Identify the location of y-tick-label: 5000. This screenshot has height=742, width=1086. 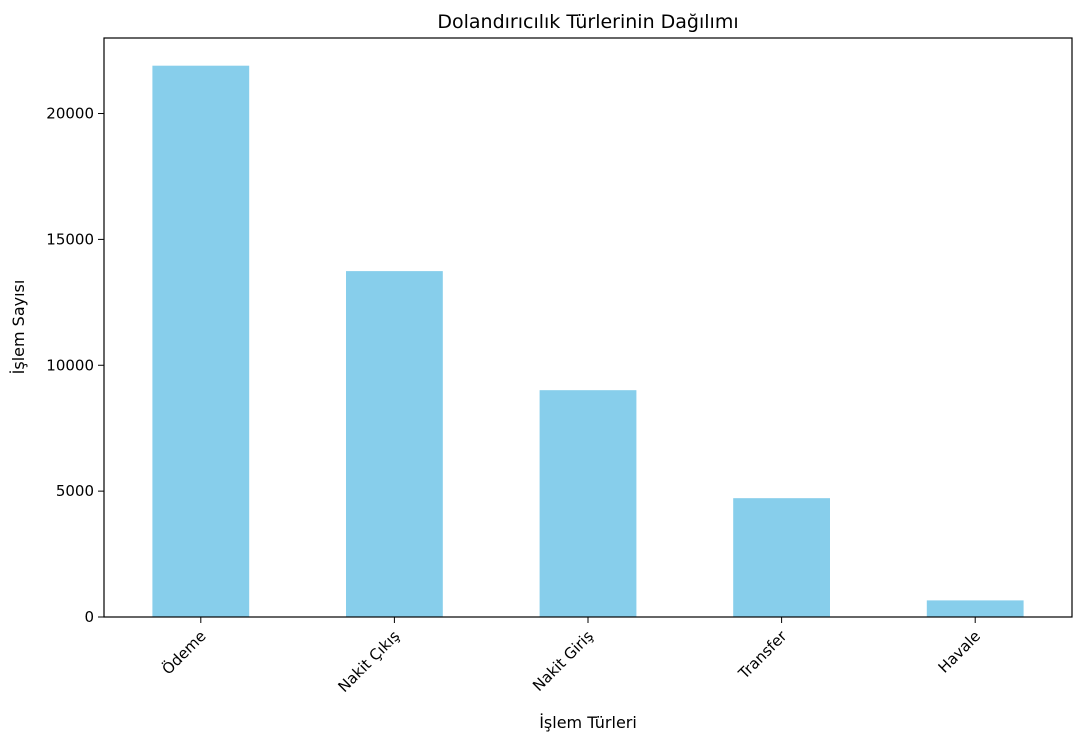
(75, 491).